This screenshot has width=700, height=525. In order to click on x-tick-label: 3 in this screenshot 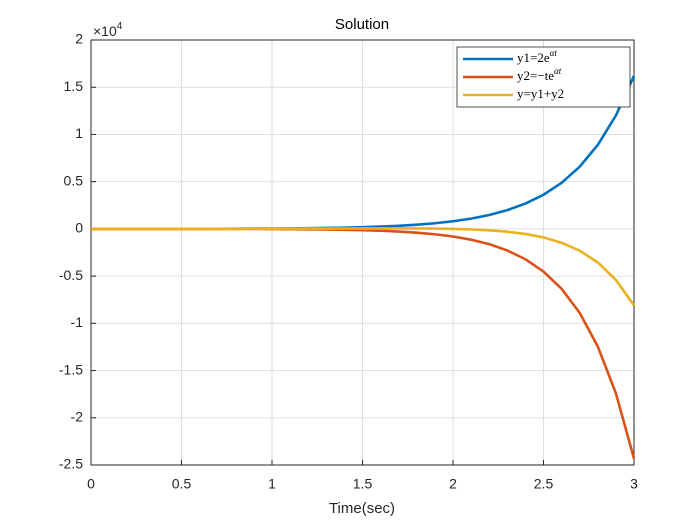, I will do `click(634, 484)`.